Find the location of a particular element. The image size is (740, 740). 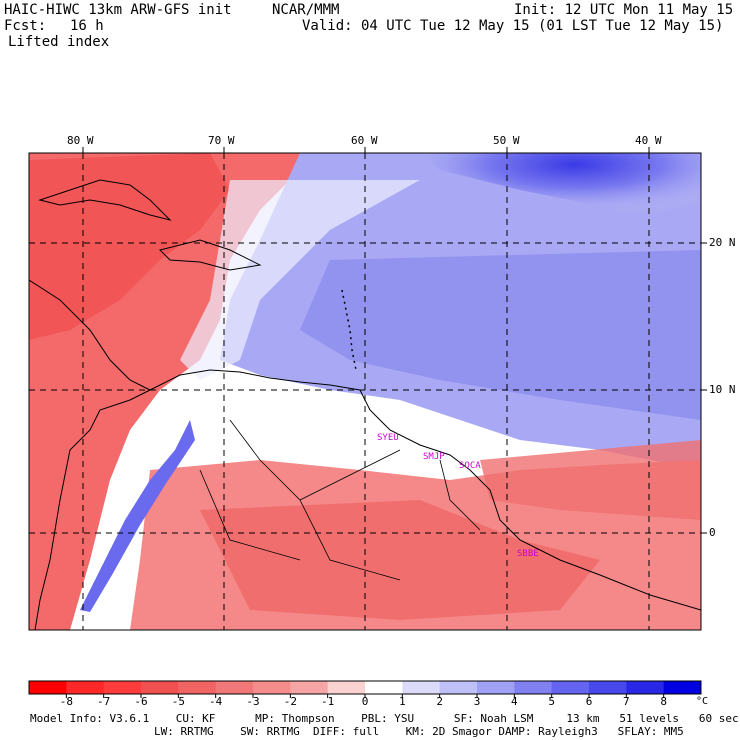

neutral-band is located at coordinates (300, 280).